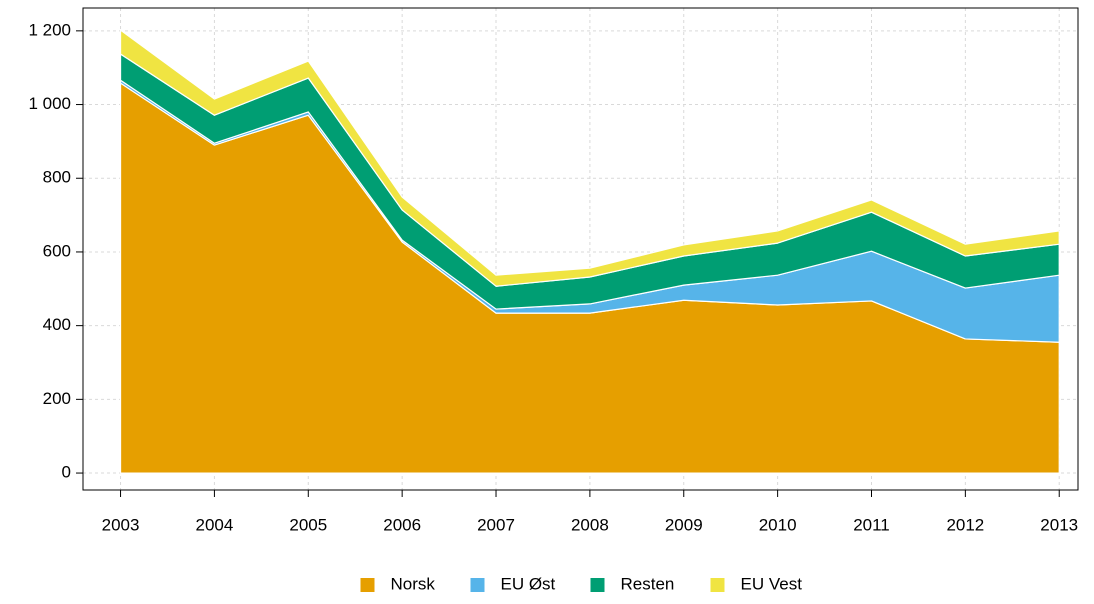 Image resolution: width=1094 pixels, height=604 pixels. Describe the element at coordinates (57, 324) in the screenshot. I see `y-tick-label: 400` at that location.